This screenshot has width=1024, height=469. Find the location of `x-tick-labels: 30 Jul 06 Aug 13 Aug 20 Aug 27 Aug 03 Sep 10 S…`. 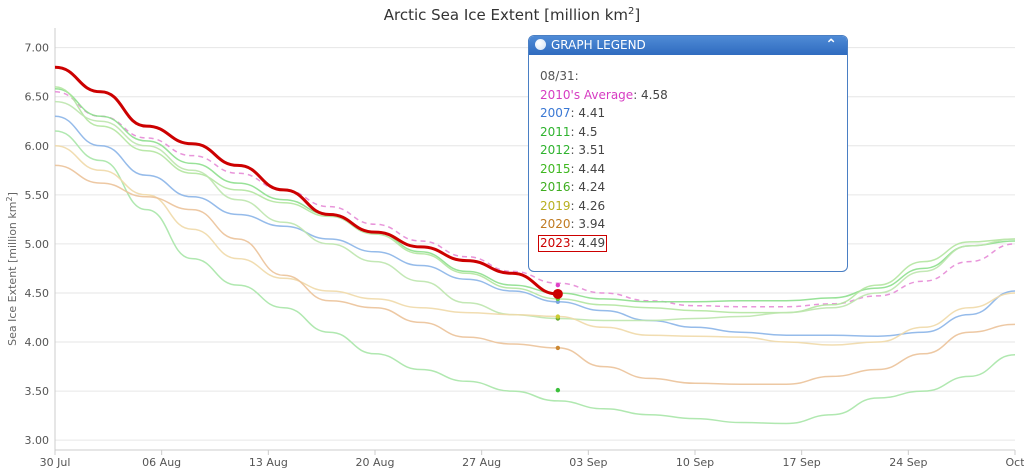

x-tick-labels: 30 Jul 06 Aug 13 Aug 20 Aug 27 Aug 03 Sep 10 S… is located at coordinates (532, 459).